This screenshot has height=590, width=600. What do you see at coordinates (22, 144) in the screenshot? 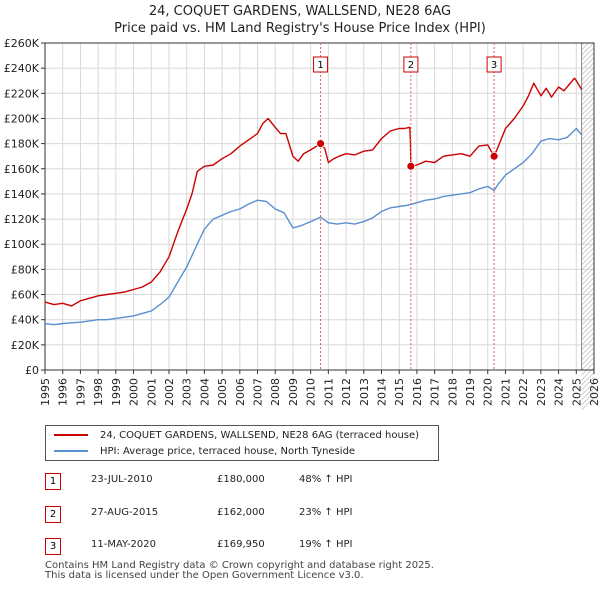
I see `y-tick-label: £180K` at bounding box center [22, 144].